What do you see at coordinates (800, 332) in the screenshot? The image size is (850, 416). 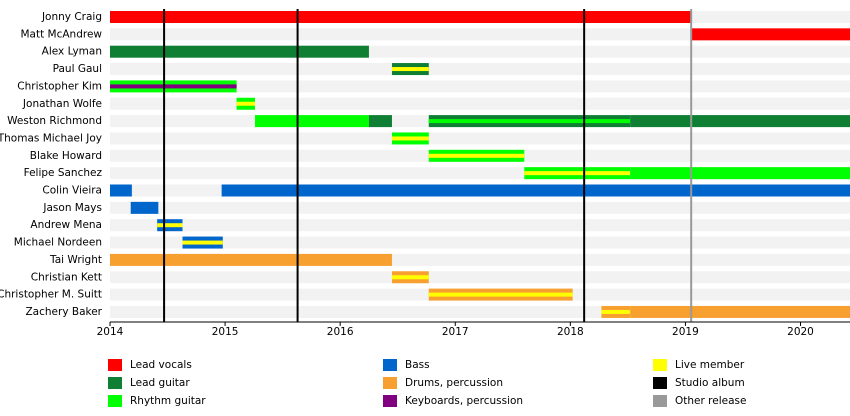 I see `x-tick-label: 2020` at bounding box center [800, 332].